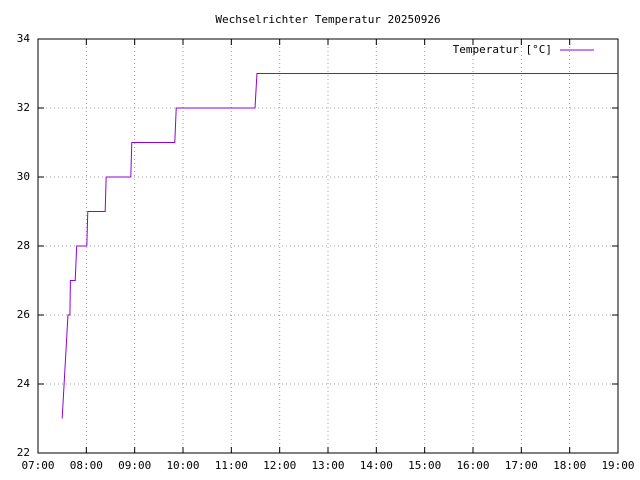  What do you see at coordinates (472, 465) in the screenshot?
I see `x-tick-label: 16:00` at bounding box center [472, 465].